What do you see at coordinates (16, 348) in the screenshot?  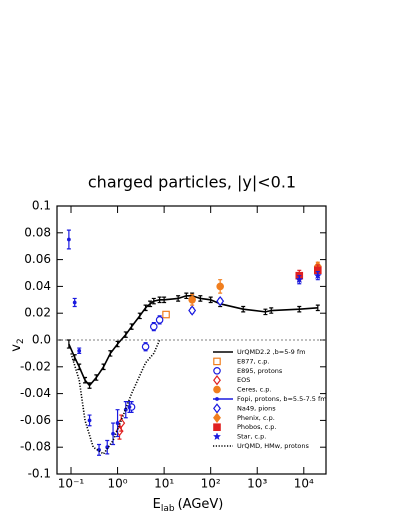 I see `y-label-main: v` at bounding box center [16, 348].